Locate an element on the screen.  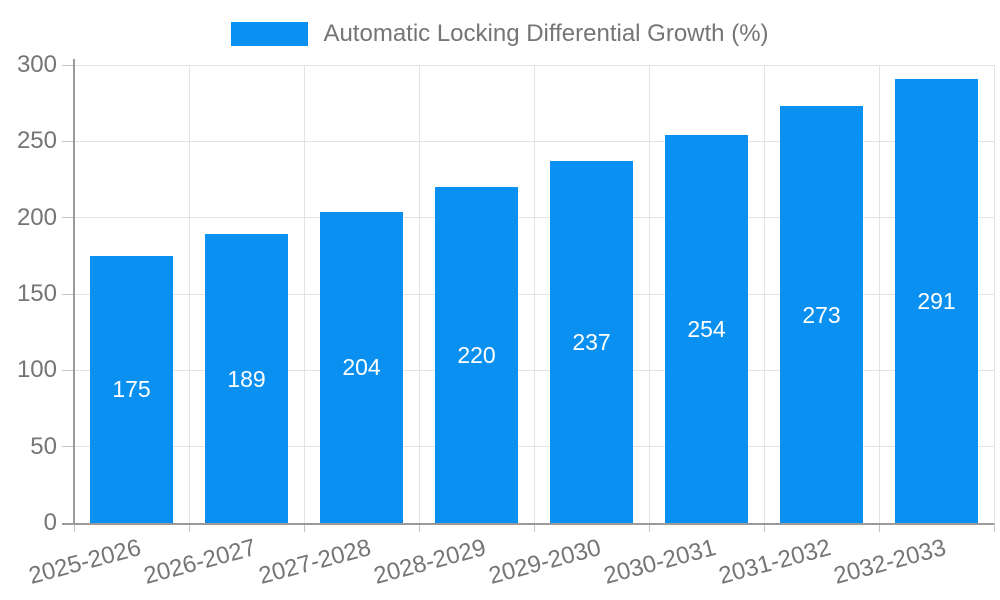
x-axis-line is located at coordinates (528, 524).